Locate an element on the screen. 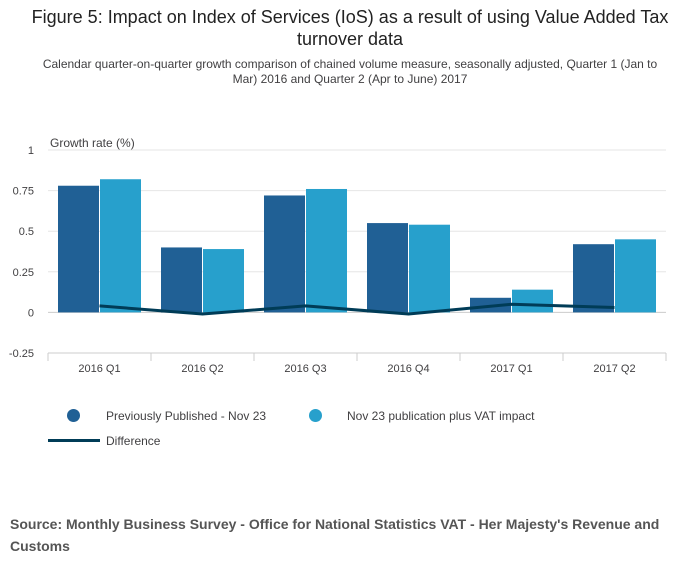 The height and width of the screenshot is (574, 700). y-axis-label: Growth rate (%) is located at coordinates (92, 143).